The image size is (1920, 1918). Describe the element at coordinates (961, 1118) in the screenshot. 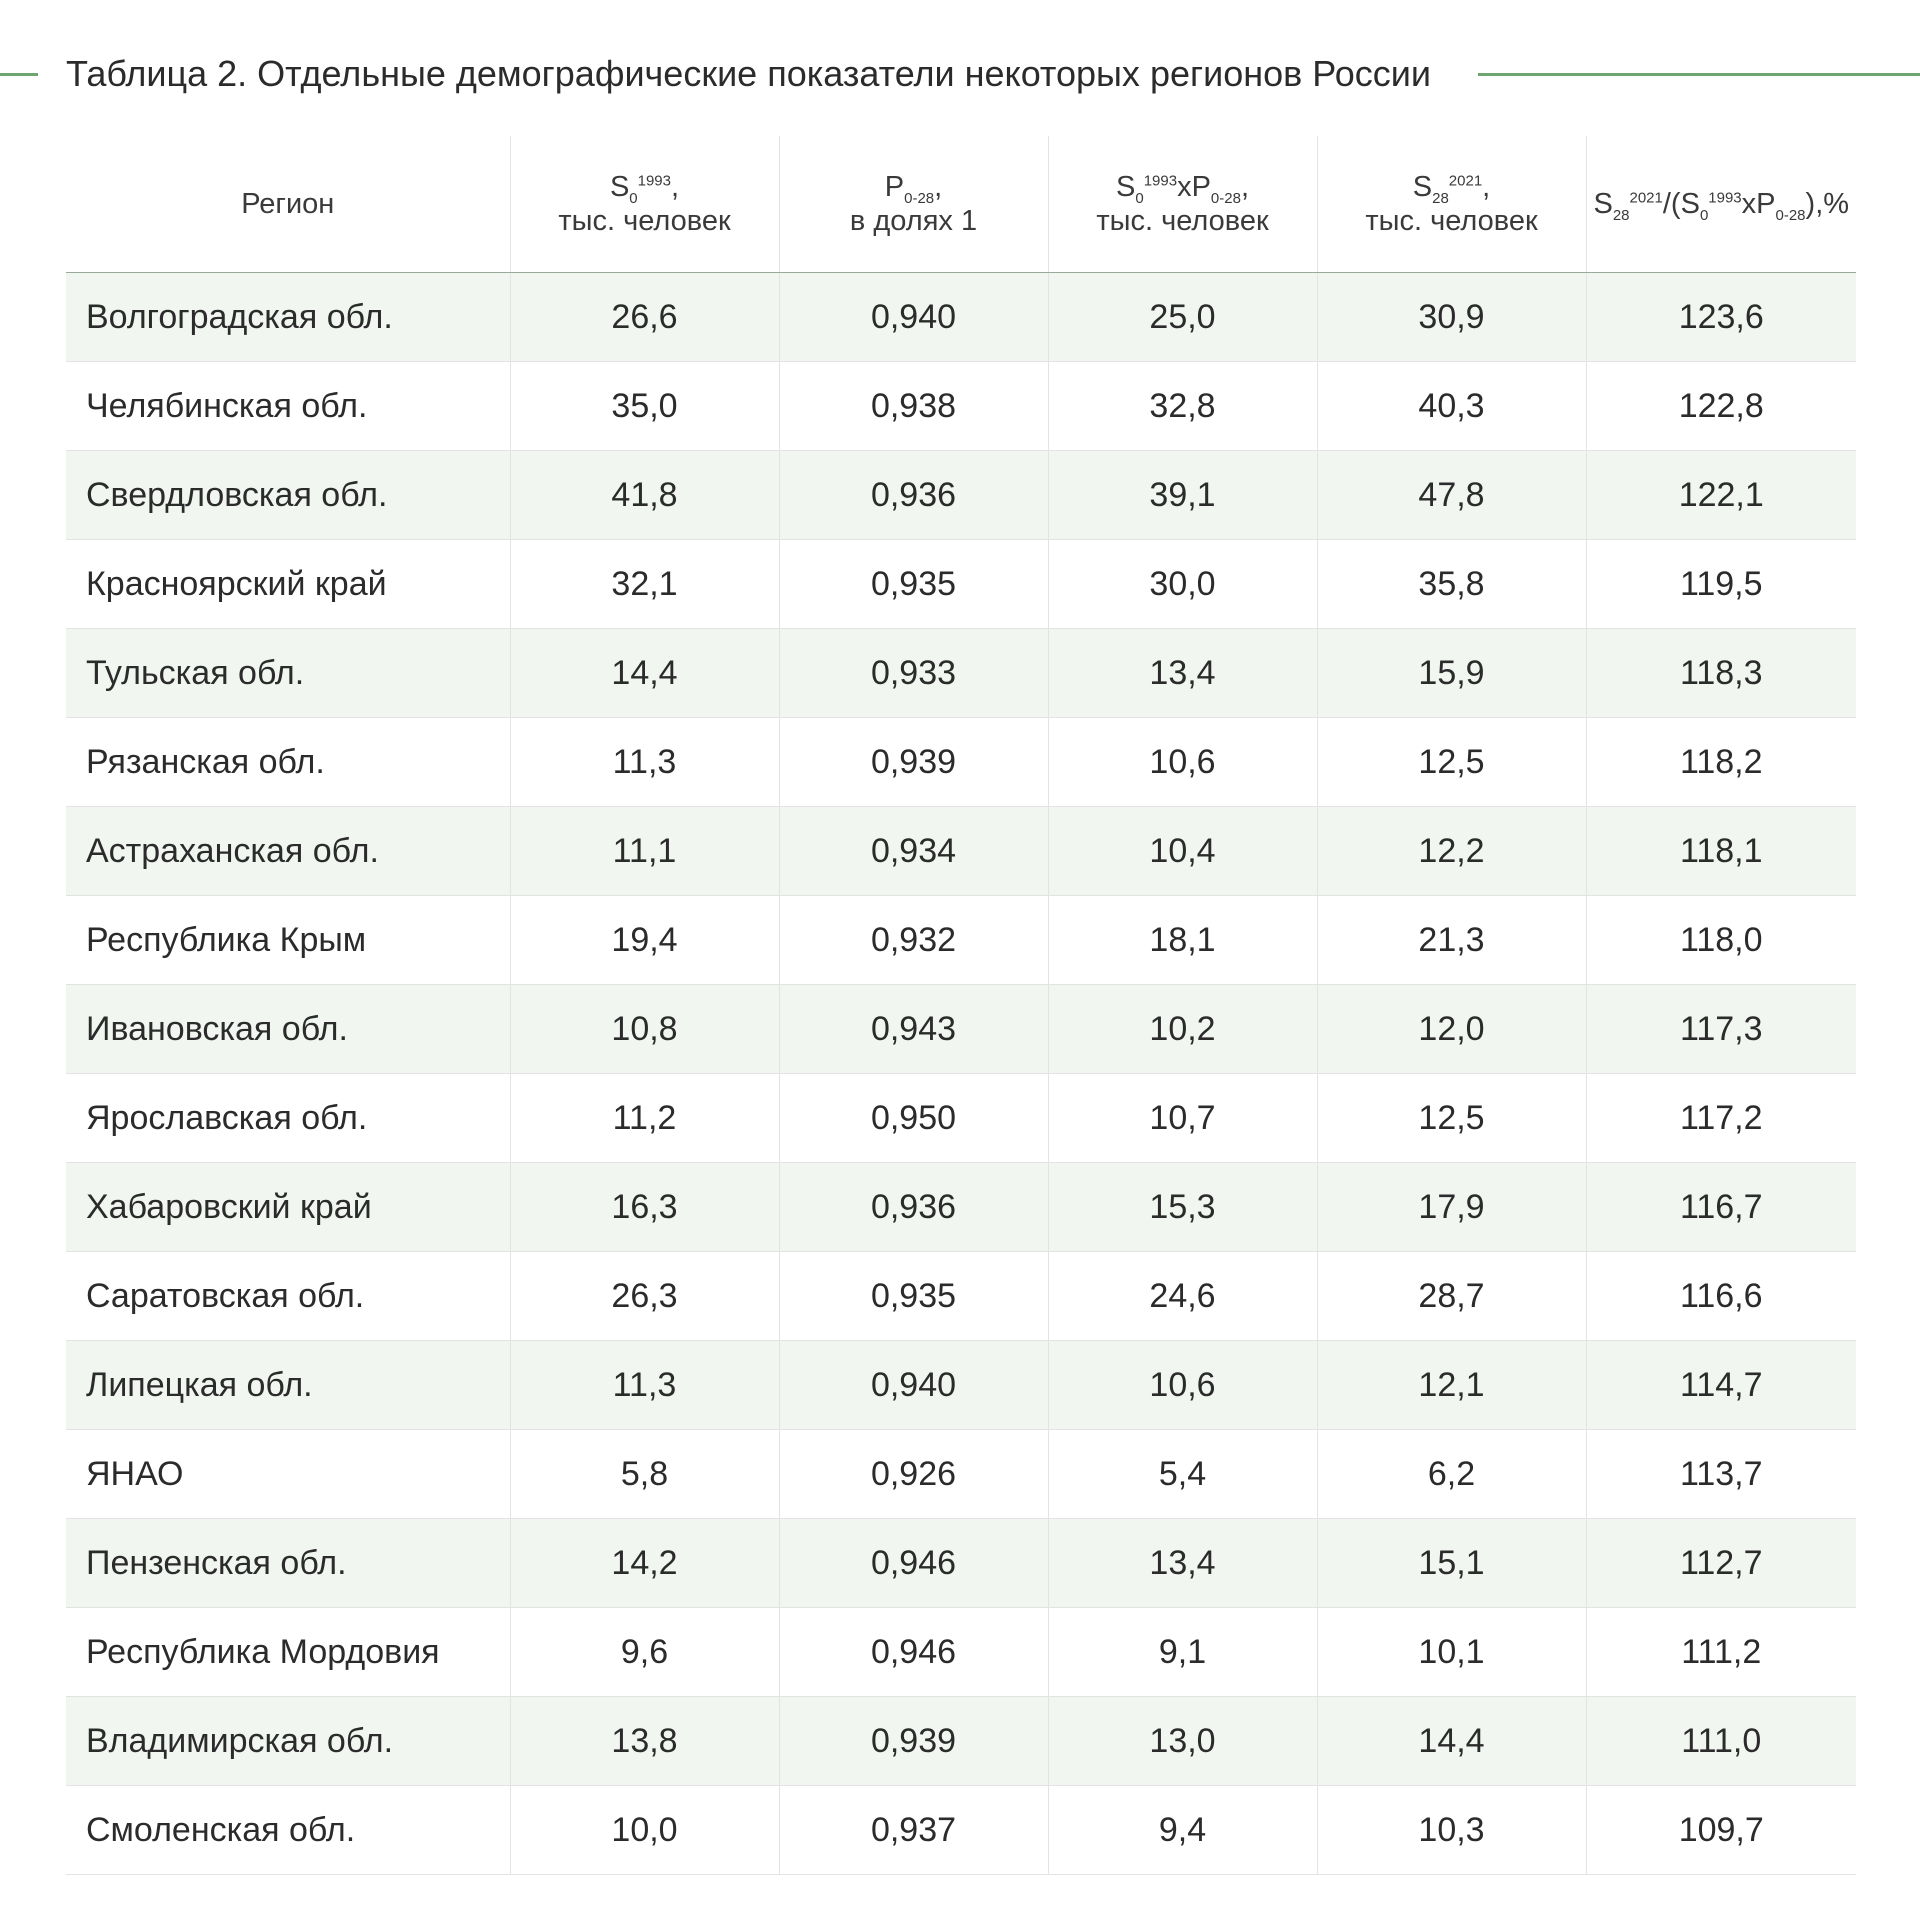

I see `table-row: Ярославская обл. 11,2 0,950 10,7 12,5 117,2` at that location.